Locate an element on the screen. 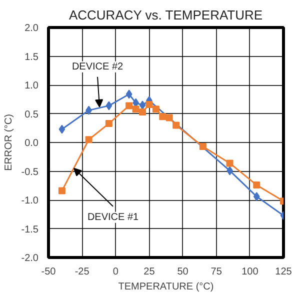 The image size is (300, 302). y-tick-label: 2.0 is located at coordinates (31, 28).